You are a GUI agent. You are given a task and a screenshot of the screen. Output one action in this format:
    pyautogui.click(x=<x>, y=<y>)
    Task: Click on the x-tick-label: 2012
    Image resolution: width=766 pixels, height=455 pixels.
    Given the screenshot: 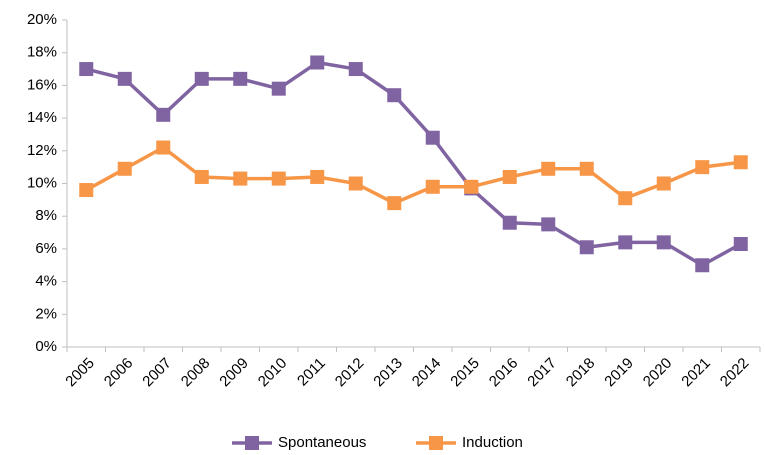 What is the action you would take?
    pyautogui.click(x=350, y=373)
    